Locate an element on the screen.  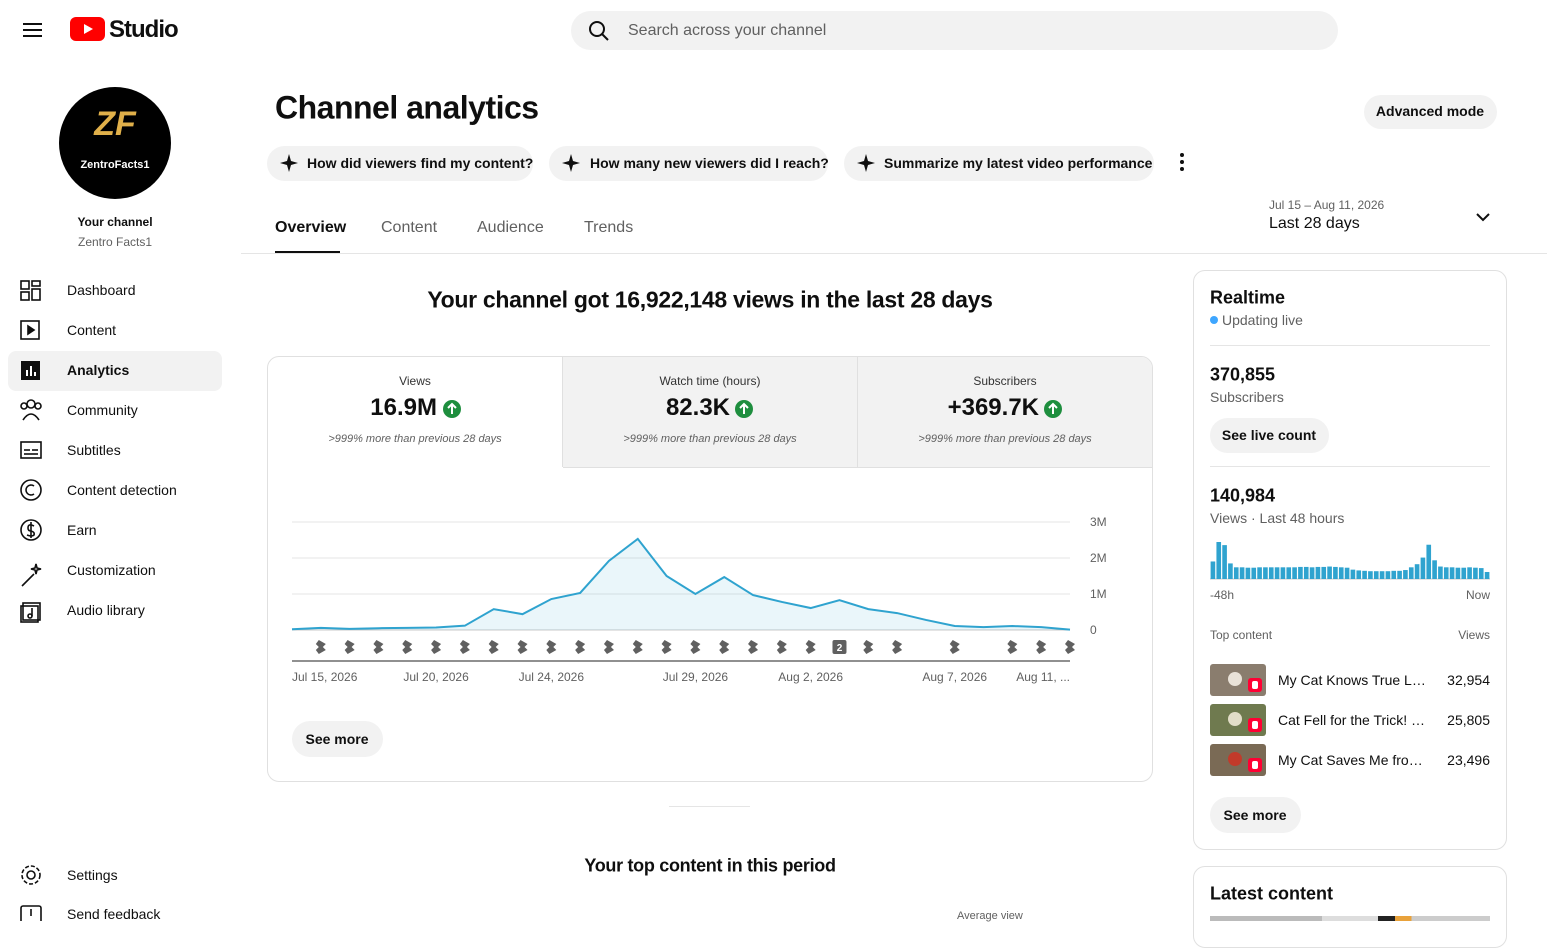
page-title: Channel analytics is located at coordinates (407, 107).